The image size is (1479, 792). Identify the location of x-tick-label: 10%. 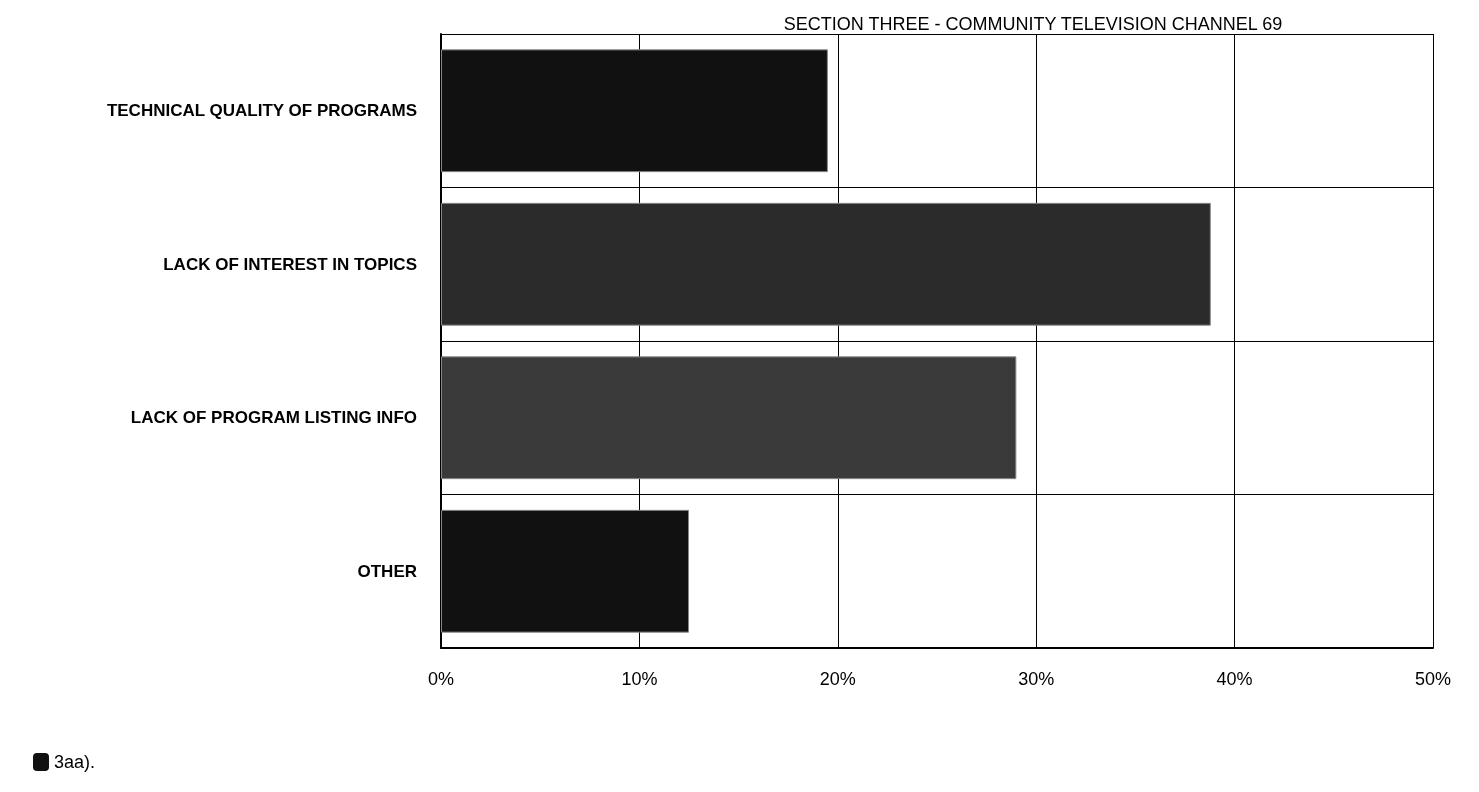
(639, 679).